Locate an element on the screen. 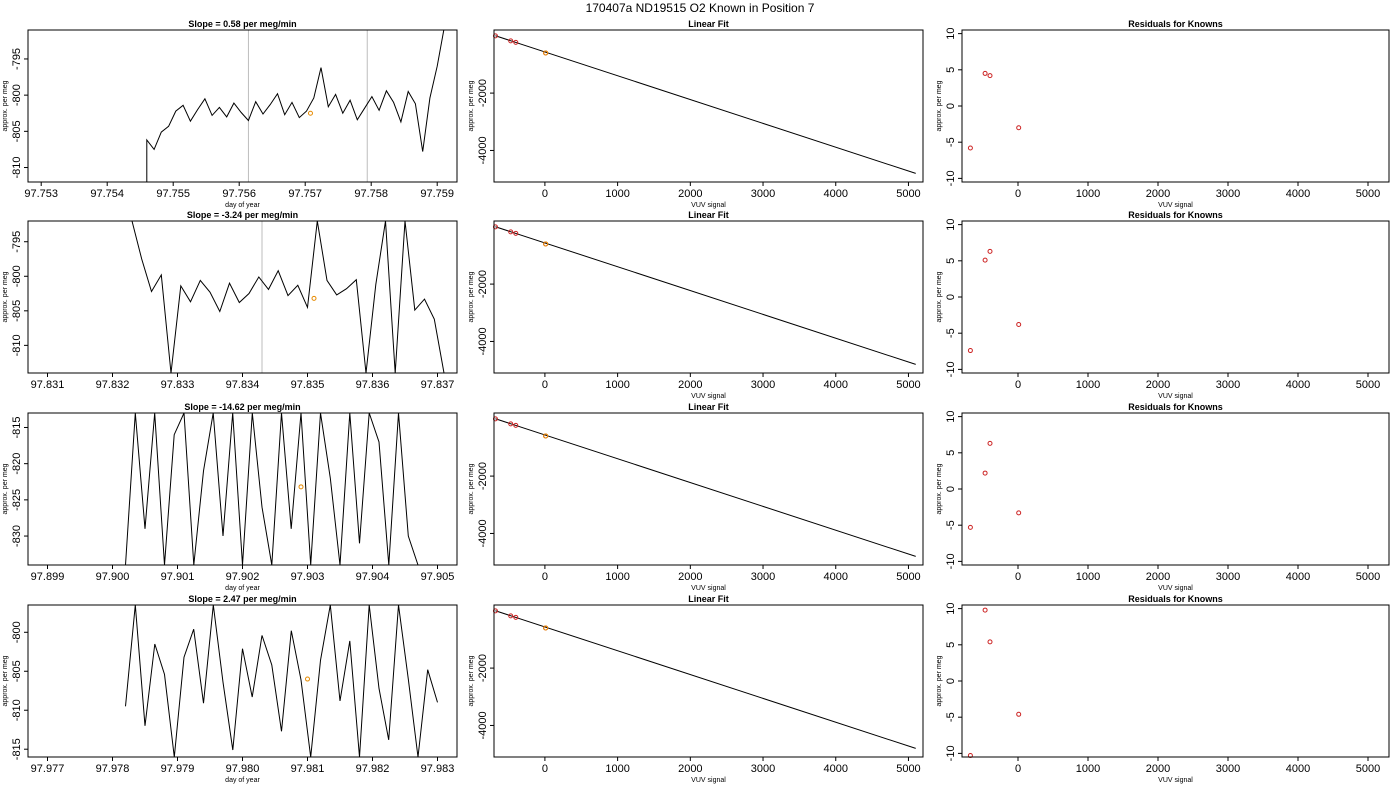 This screenshot has height=800, width=1400. x-tick-label: 97.753 is located at coordinates (41, 194).